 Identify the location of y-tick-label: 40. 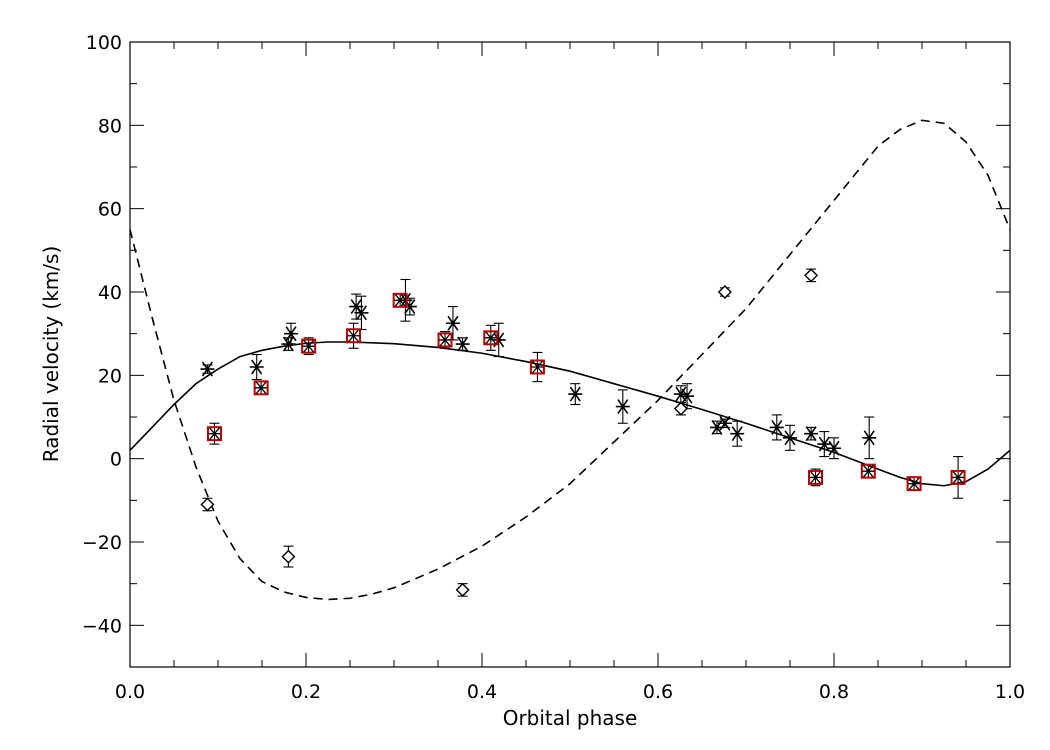
(110, 293).